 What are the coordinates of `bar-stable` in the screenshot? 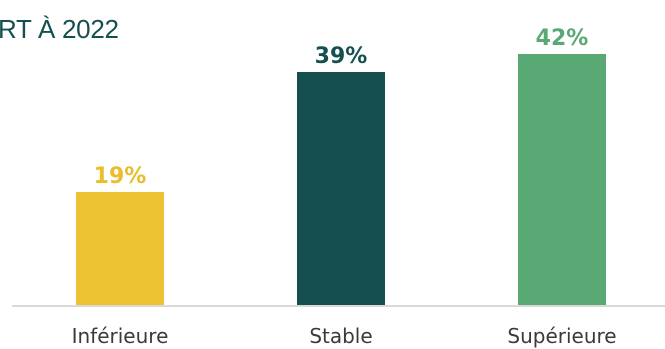 It's located at (341, 189).